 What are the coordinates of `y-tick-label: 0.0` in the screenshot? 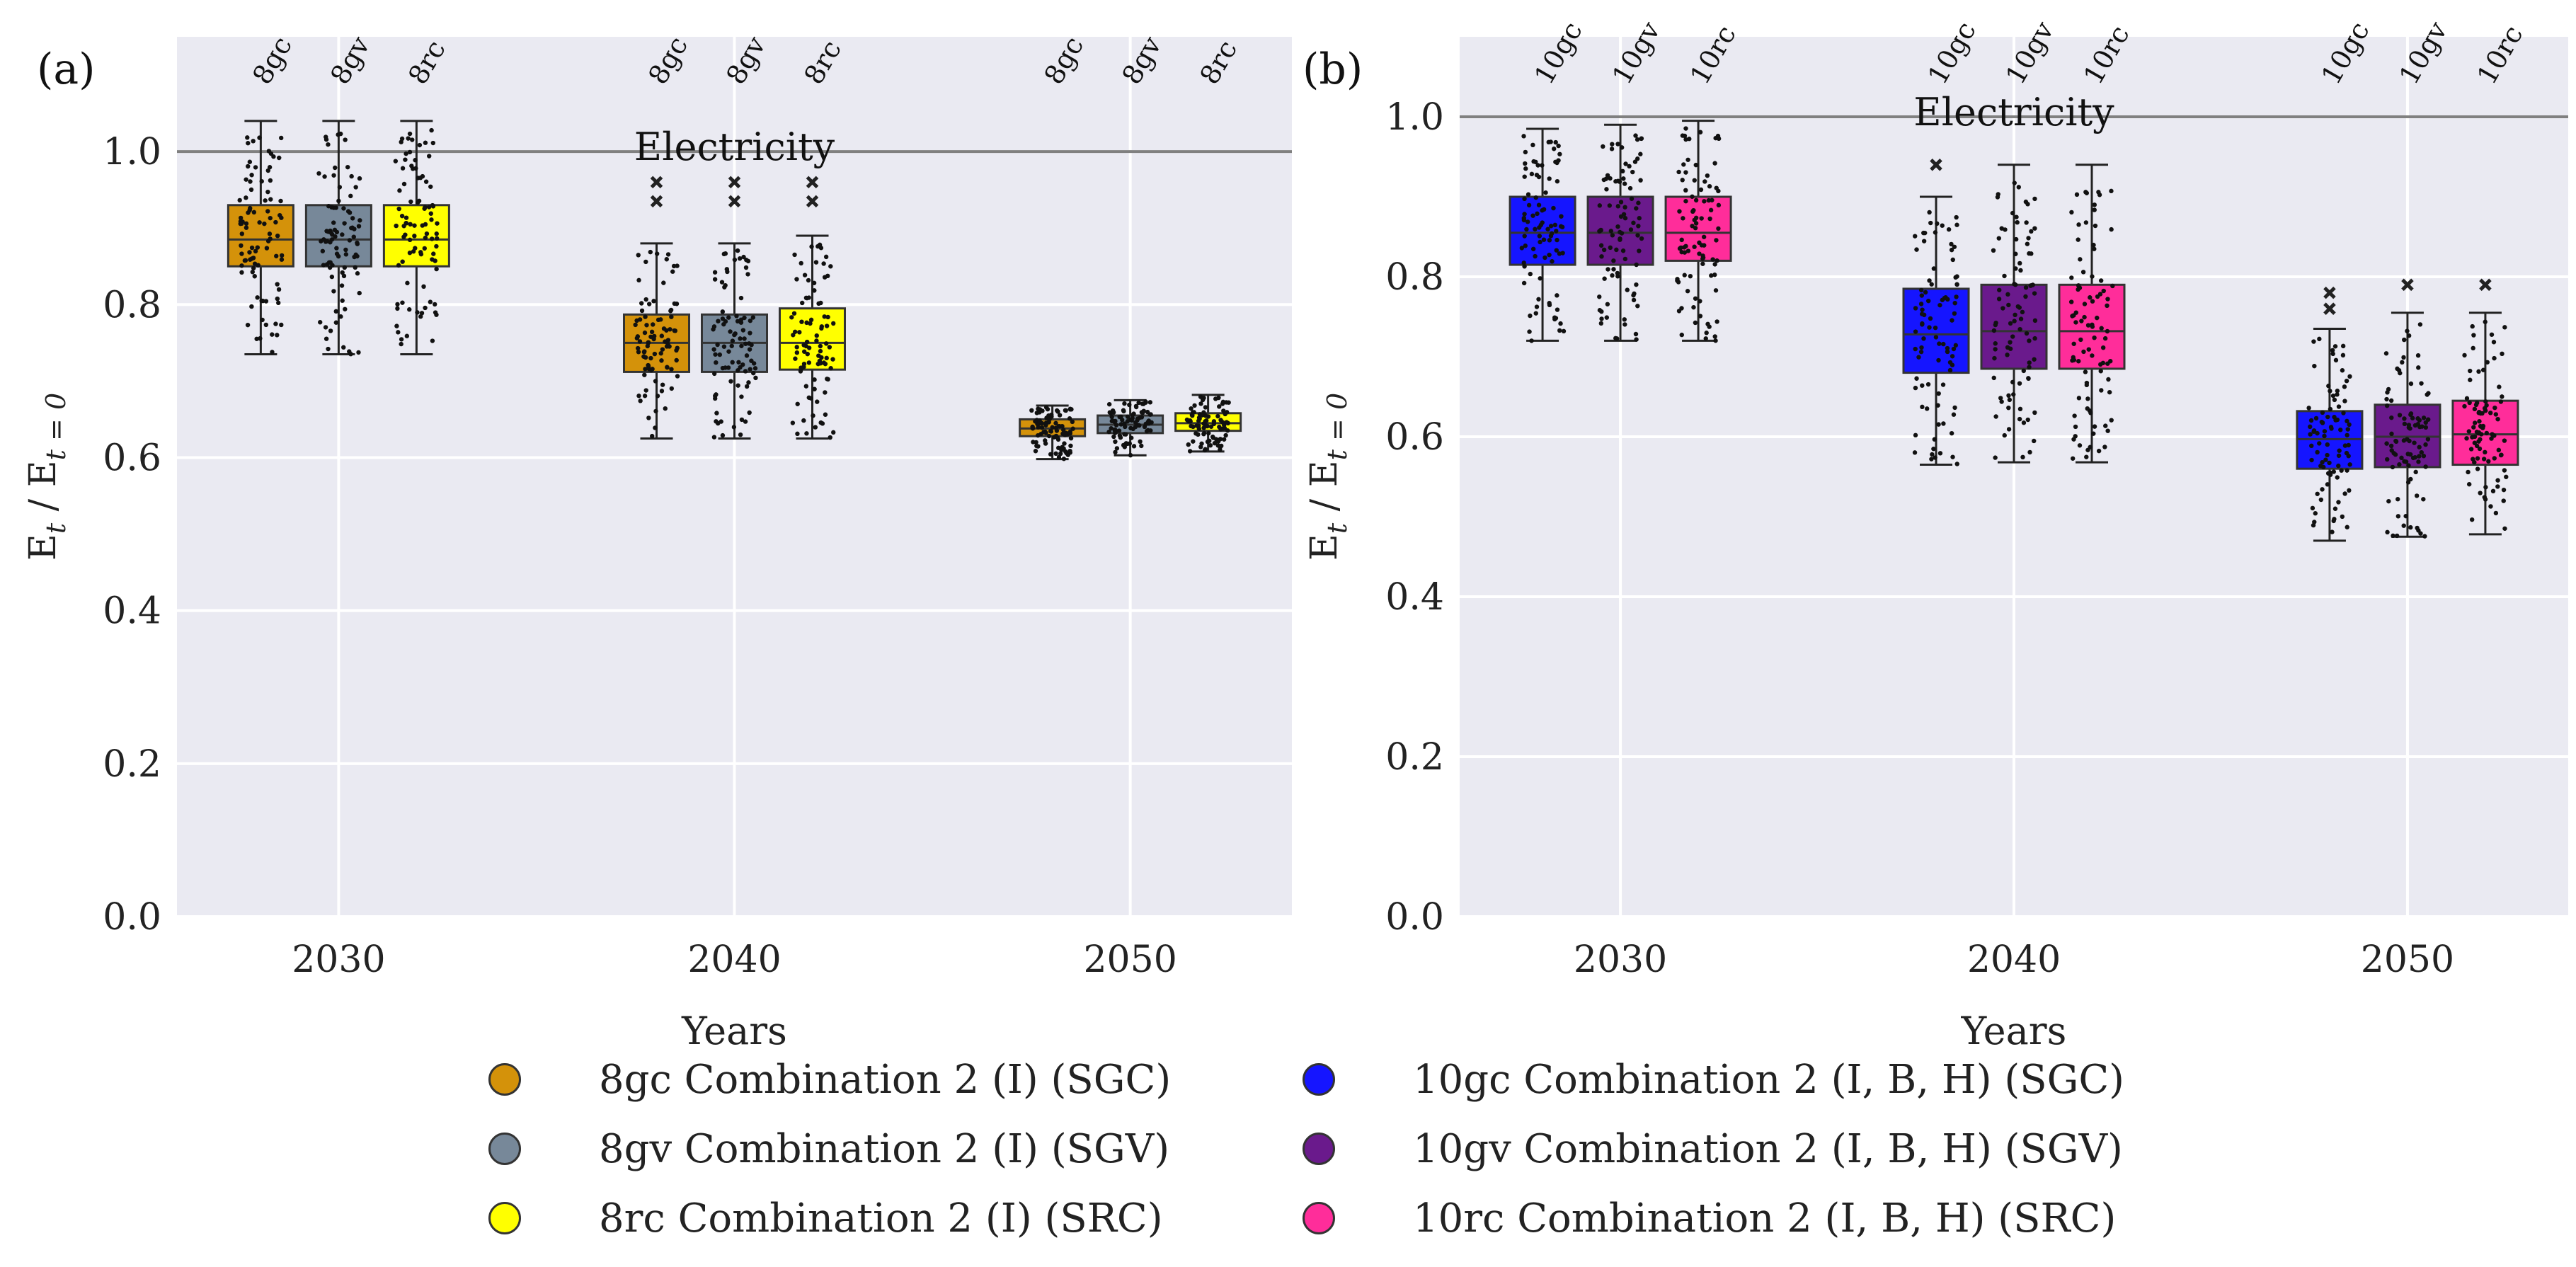 It's located at (132, 917).